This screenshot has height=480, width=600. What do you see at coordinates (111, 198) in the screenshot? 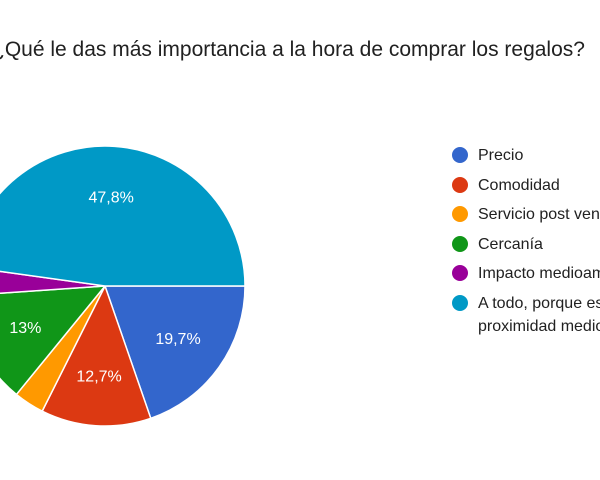
I see `slice-label-5: 47,8%` at bounding box center [111, 198].